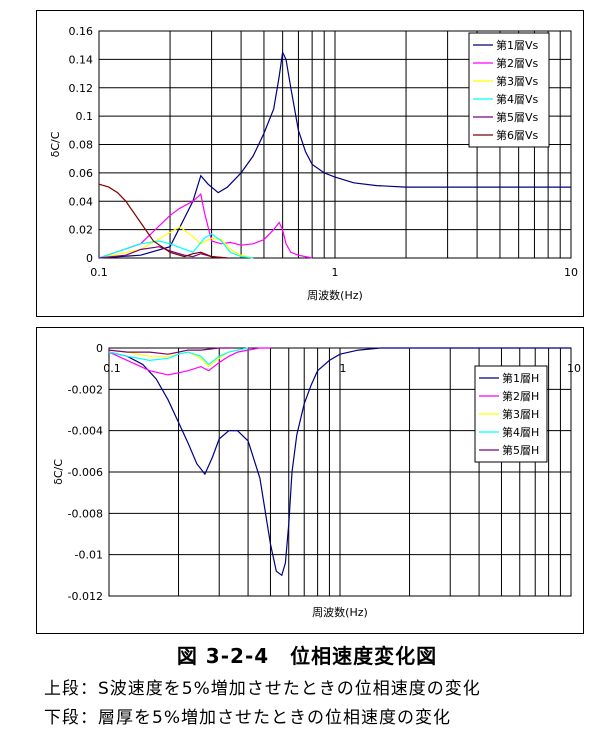  I want to click on legend-label: 第2層H, so click(520, 396).